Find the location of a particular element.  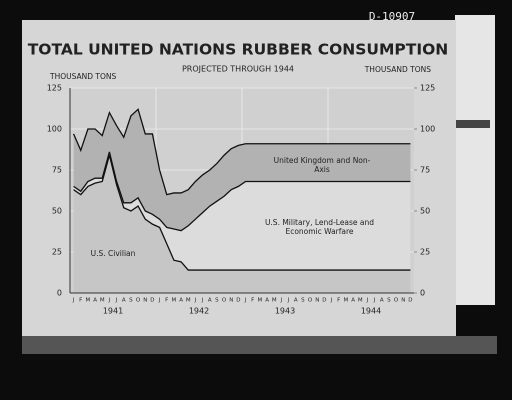

chart-subtitle: PROJECTED THROUGH 1944 is located at coordinates (238, 69).